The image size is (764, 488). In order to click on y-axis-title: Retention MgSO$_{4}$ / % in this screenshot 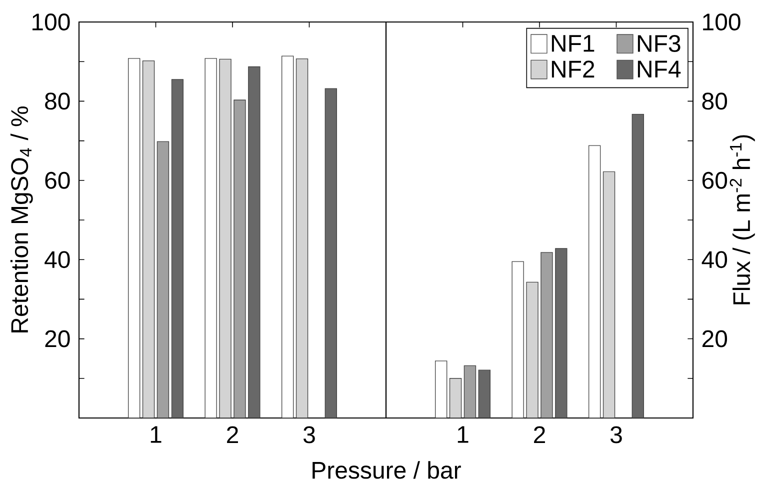, I will do `click(21, 219)`.